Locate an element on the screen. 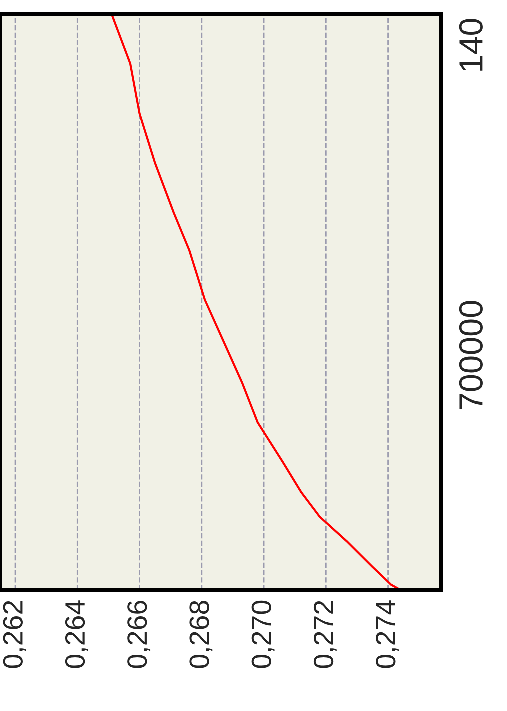 The height and width of the screenshot is (711, 507). text: 140 is located at coordinates (471, 45).